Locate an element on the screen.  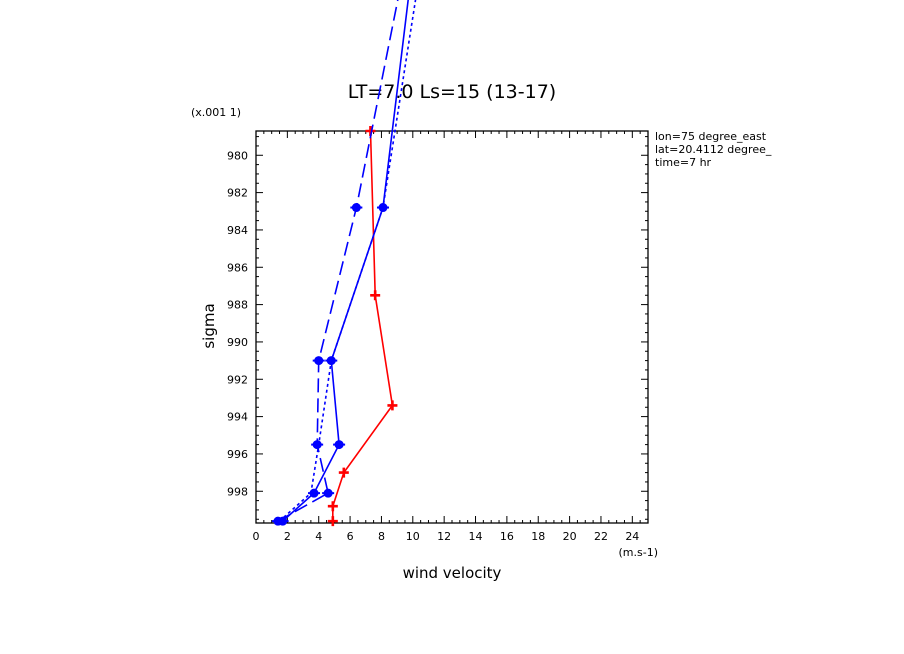
y-tick-label: 998 is located at coordinates (237, 491).